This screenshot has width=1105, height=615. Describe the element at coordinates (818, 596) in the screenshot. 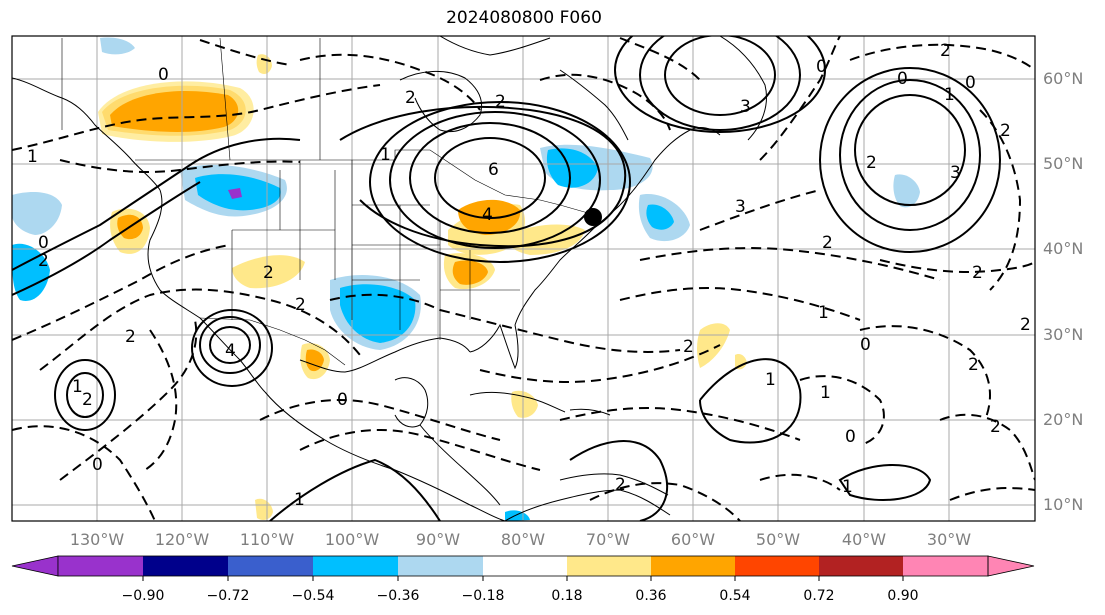

I see `colorbar-tick-label: 0.72` at that location.